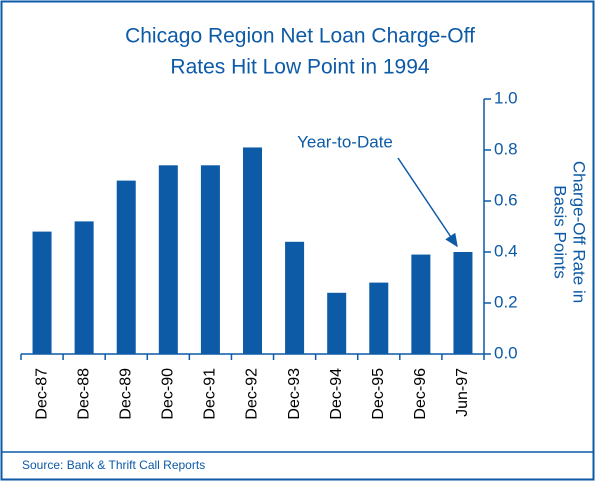  Describe the element at coordinates (420, 394) in the screenshot. I see `x-tick-label: Dec-96` at that location.